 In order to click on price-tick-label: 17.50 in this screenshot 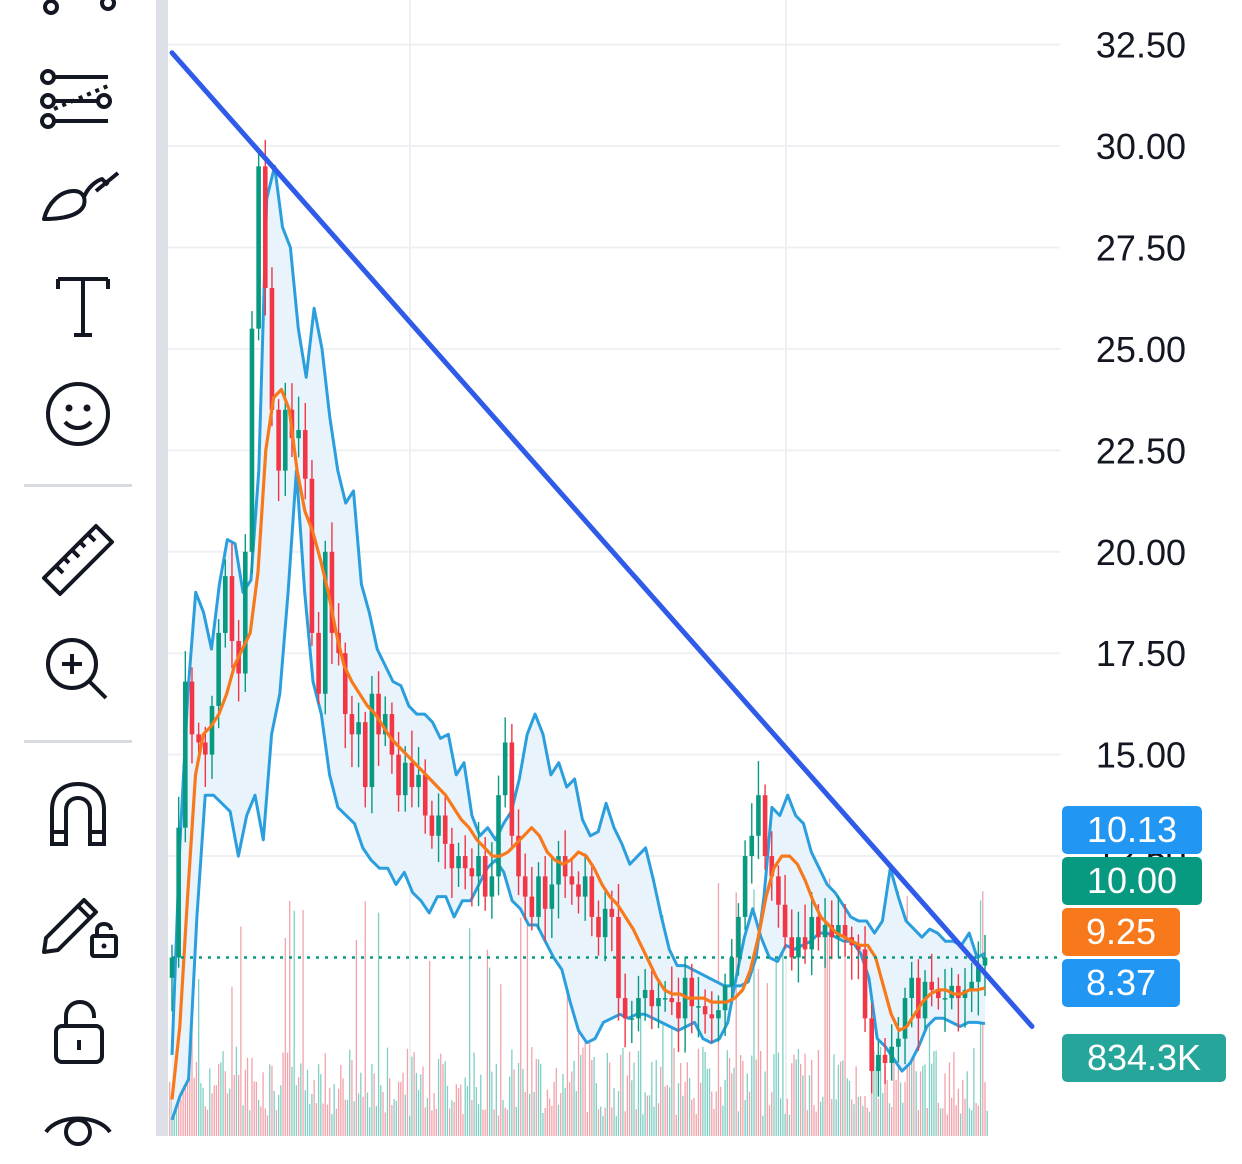, I will do `click(1141, 653)`.